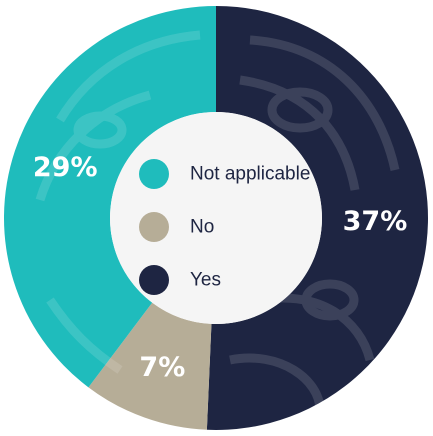  Describe the element at coordinates (162, 367) in the screenshot. I see `value-label-no: 7%` at that location.